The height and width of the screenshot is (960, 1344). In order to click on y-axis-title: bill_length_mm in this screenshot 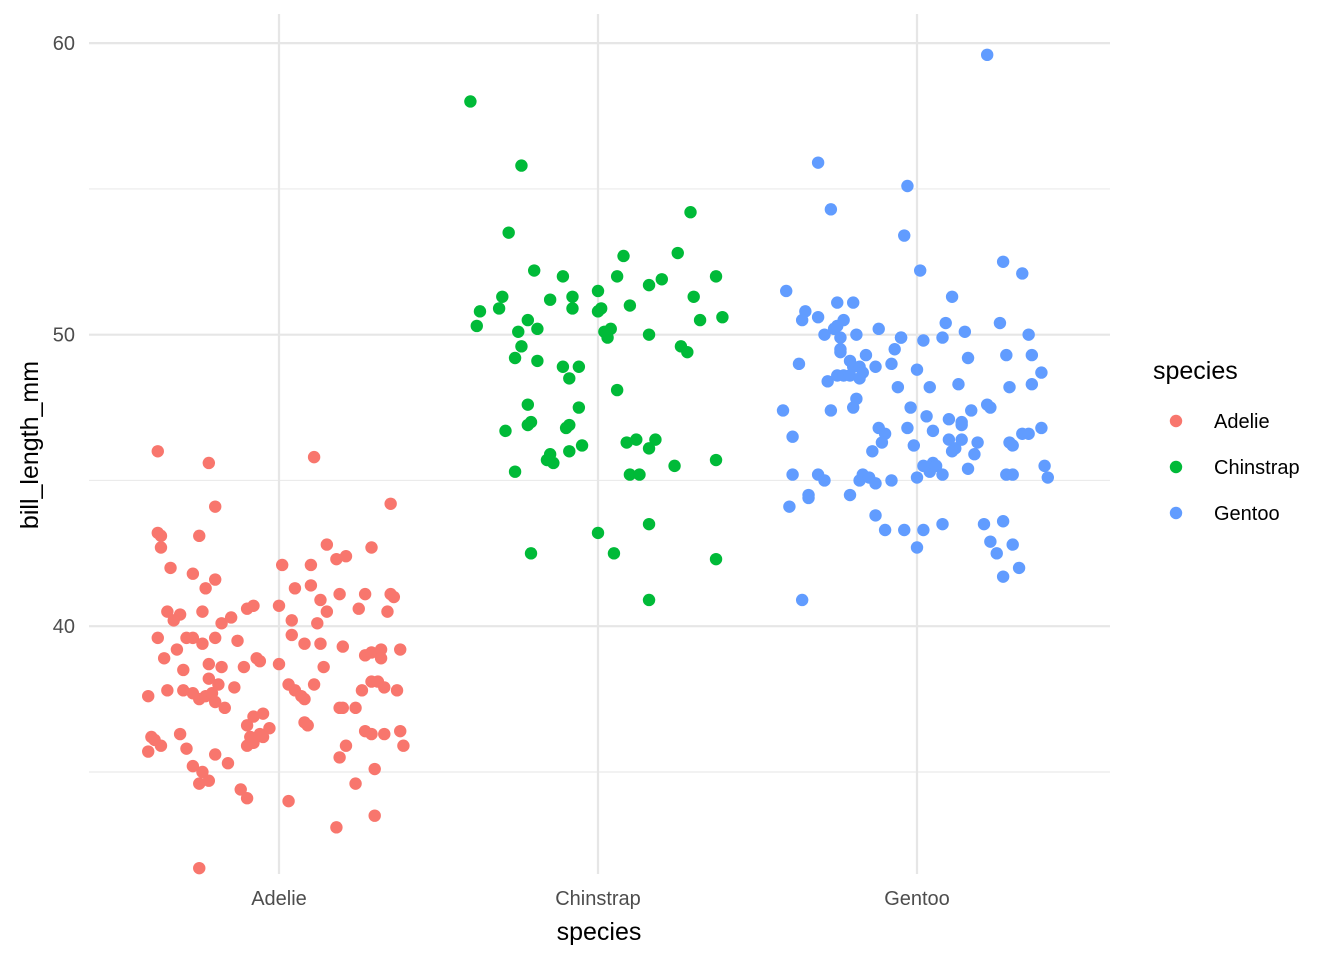, I will do `click(30, 445)`.